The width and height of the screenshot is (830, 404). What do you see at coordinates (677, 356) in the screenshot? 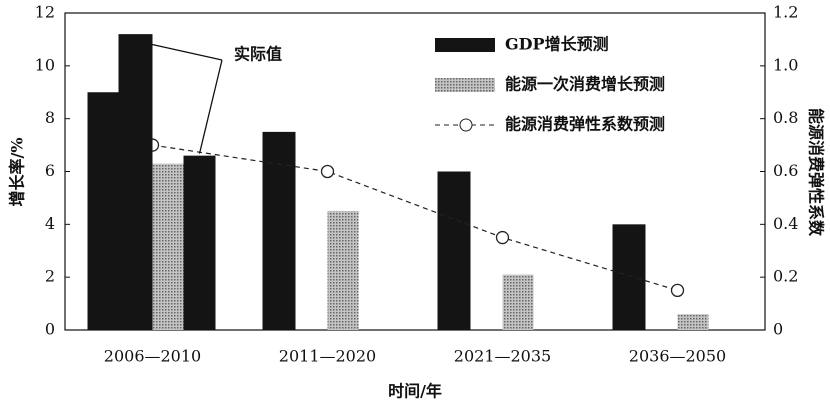
I see `x-tick-label: 2036—2050` at bounding box center [677, 356].